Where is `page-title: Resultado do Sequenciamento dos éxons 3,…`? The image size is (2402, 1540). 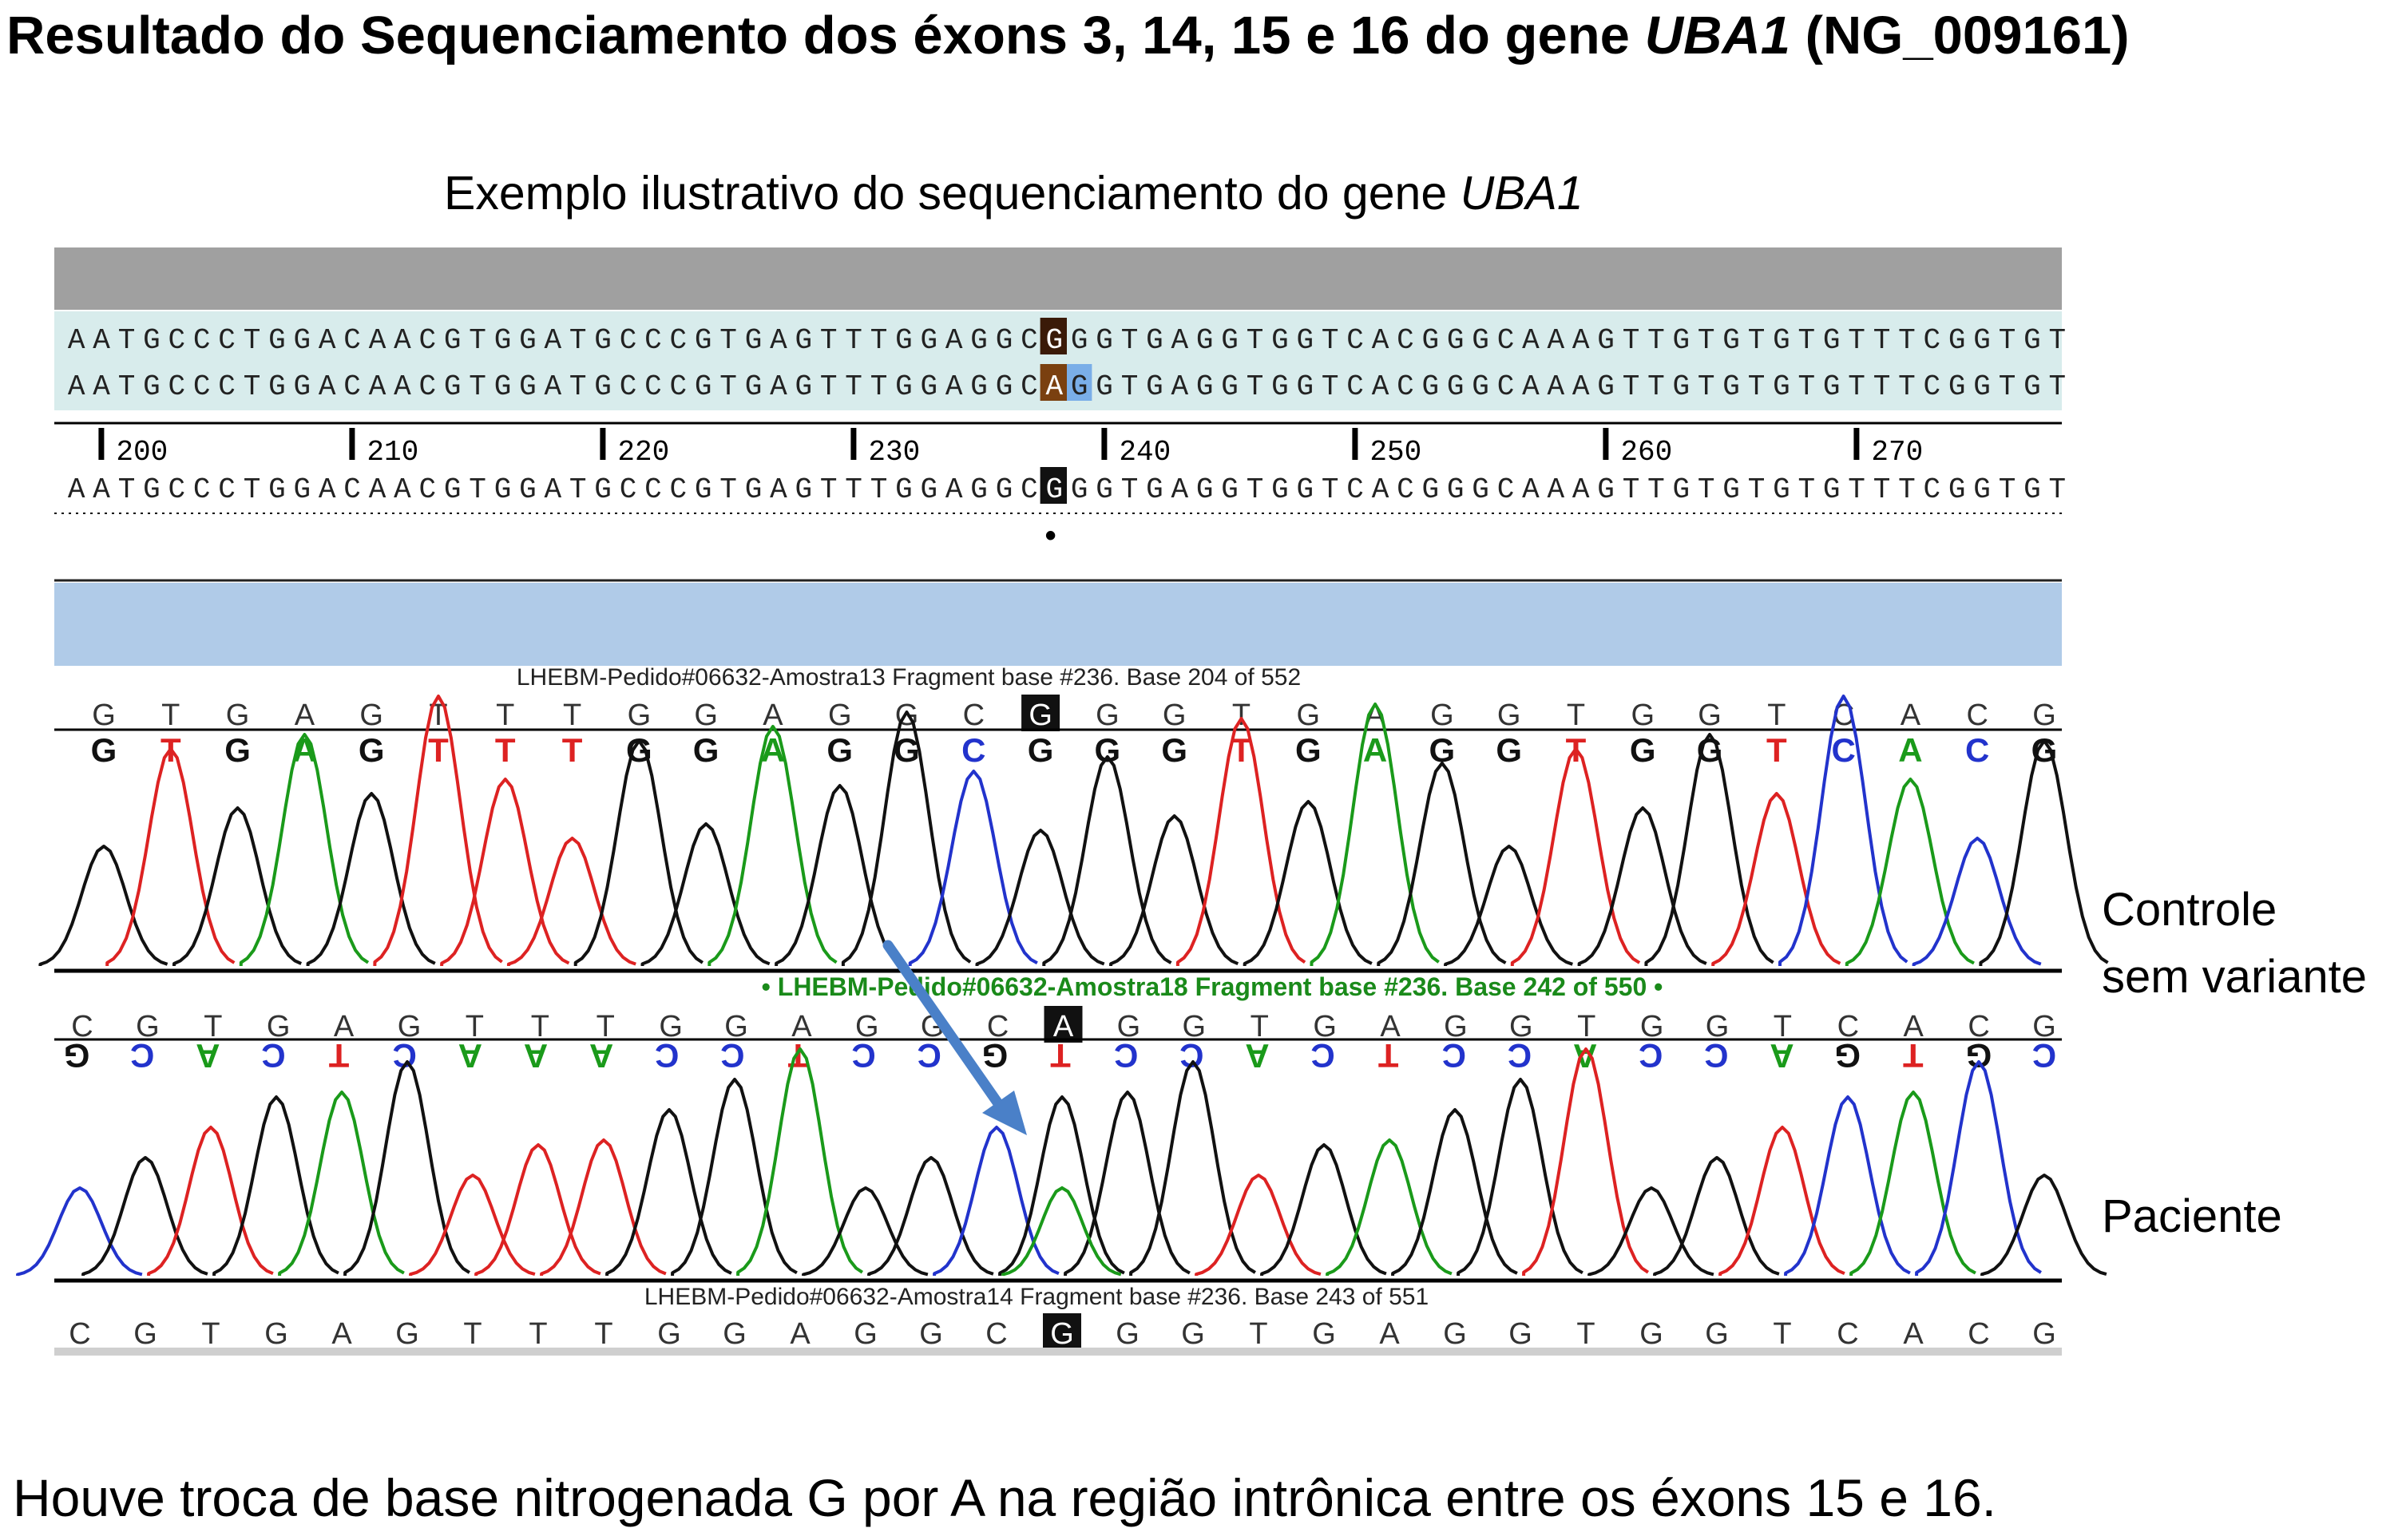 page-title: Resultado do Sequenciamento dos éxons 3,… is located at coordinates (1068, 35).